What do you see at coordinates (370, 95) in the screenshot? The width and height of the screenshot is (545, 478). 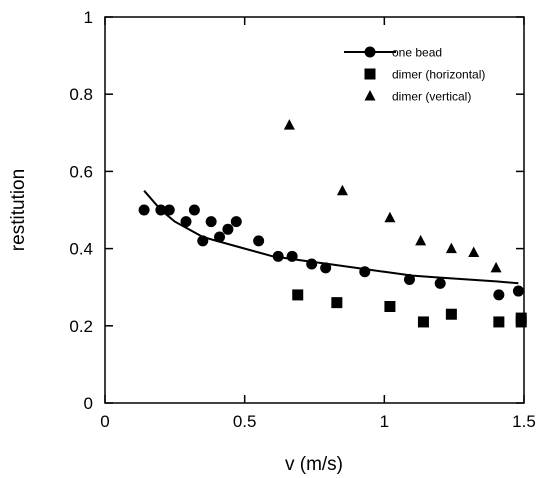 I see `legend-marker-dimer-vertical` at bounding box center [370, 95].